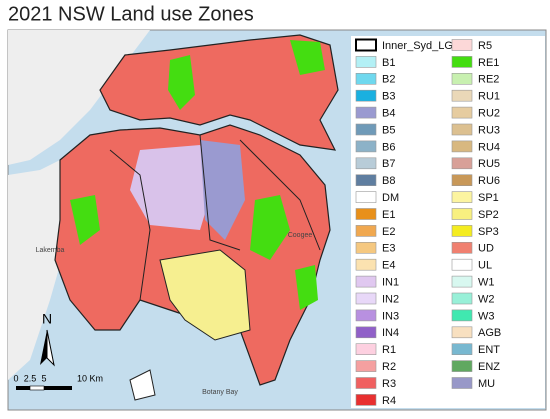 This screenshot has width=550, height=419. What do you see at coordinates (488, 232) in the screenshot?
I see `legend-label: SP3` at bounding box center [488, 232].